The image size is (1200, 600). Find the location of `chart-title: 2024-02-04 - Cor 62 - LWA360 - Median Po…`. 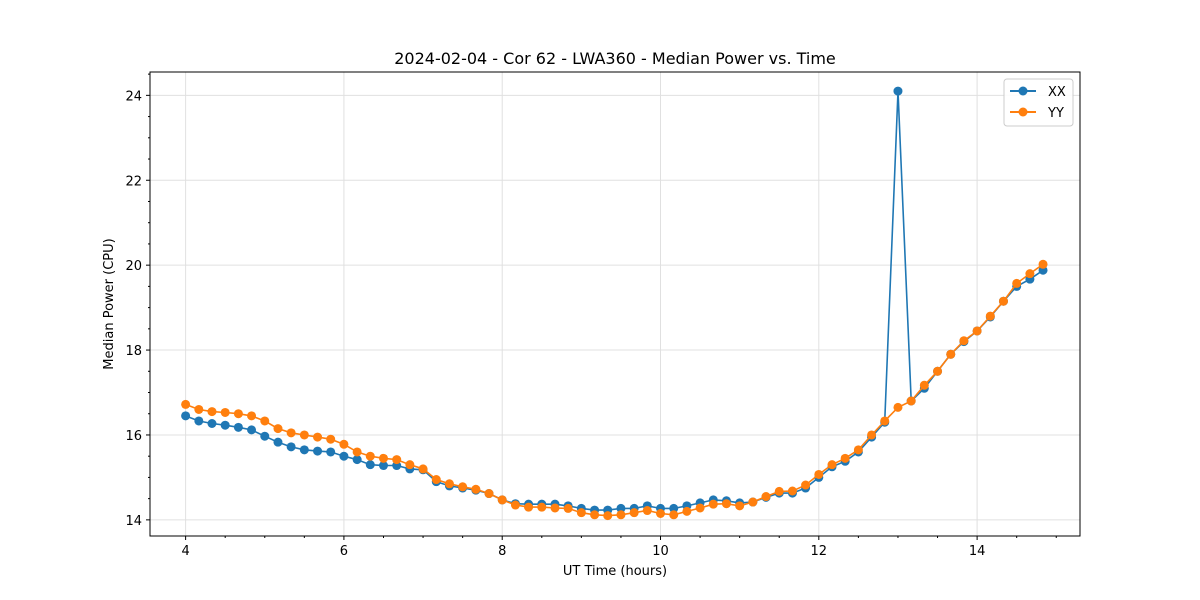

chart-title: 2024-02-04 - Cor 62 - LWA360 - Median Po… is located at coordinates (615, 58).